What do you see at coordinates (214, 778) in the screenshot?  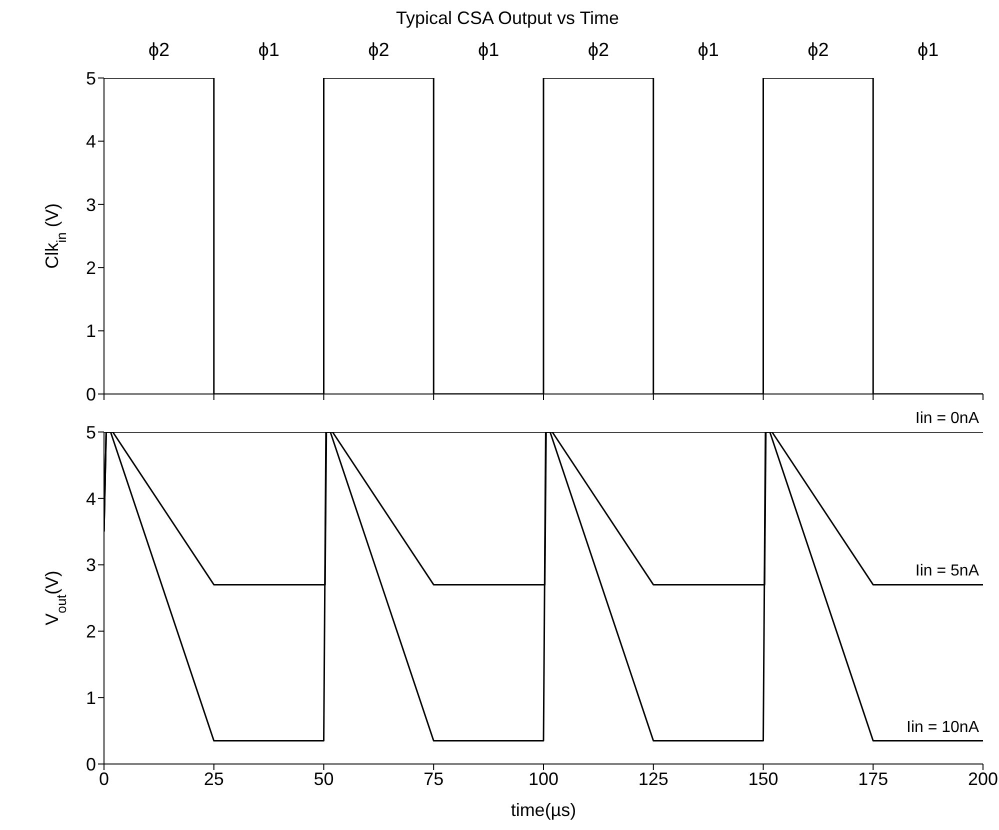 I see `x-tick-label: 25` at bounding box center [214, 778].